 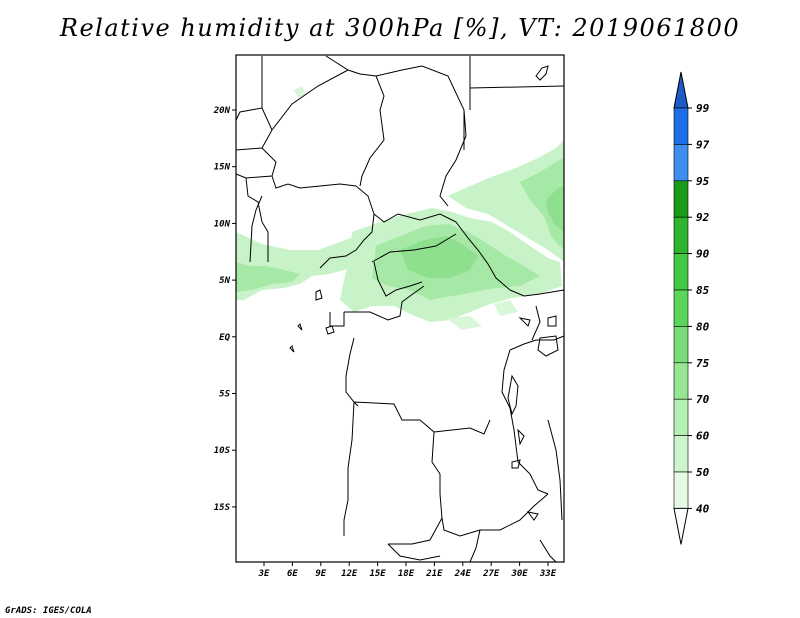 What do you see at coordinates (320, 574) in the screenshot?
I see `lon-label: 9E` at bounding box center [320, 574].